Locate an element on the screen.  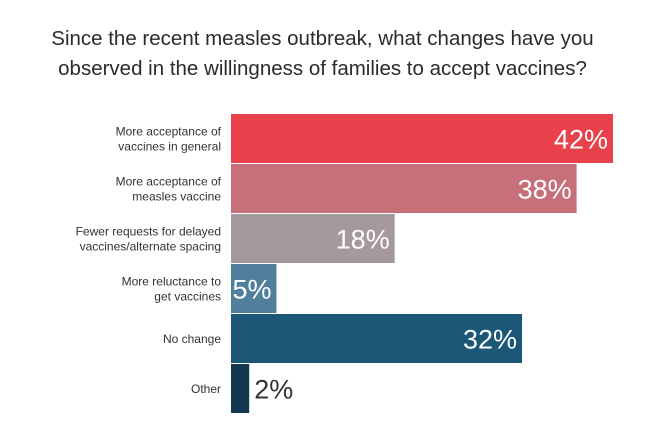
category-label-line: measles vaccine is located at coordinates (176, 197).